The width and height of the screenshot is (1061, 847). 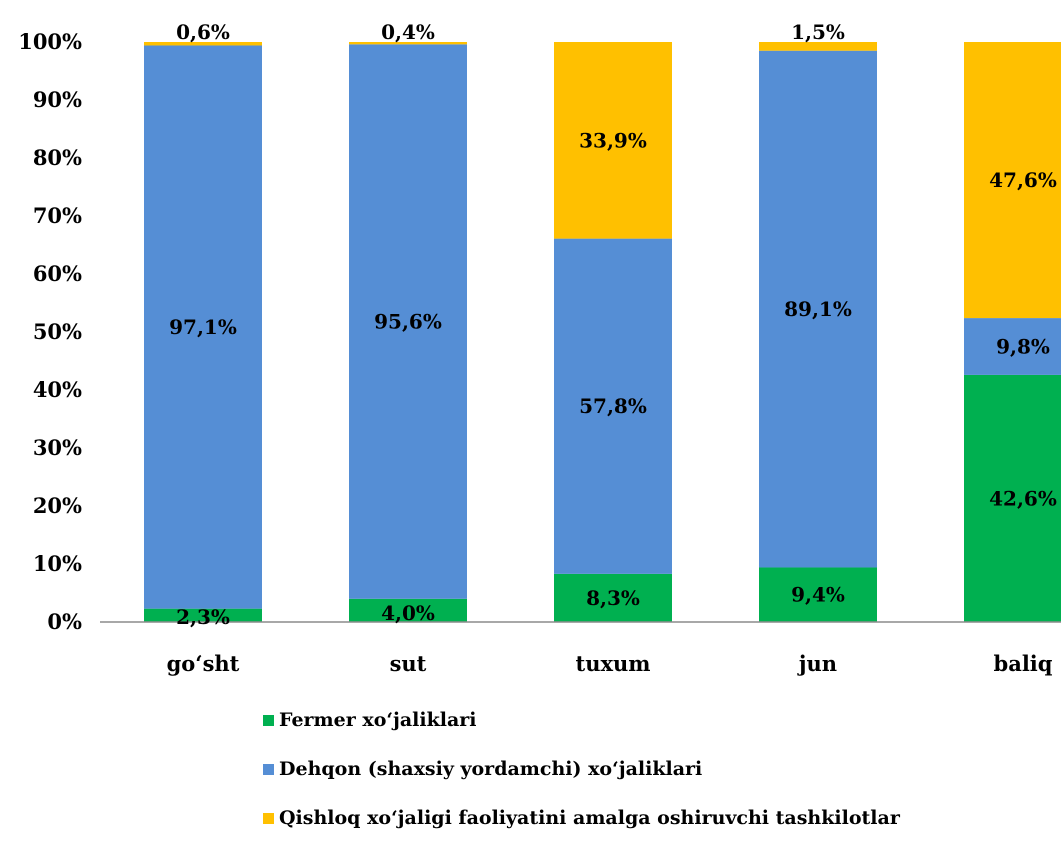 I want to click on legend-item: Dehqon (shaxsiy yordamchi) xo‘jaliklari, so click(x=482, y=769).